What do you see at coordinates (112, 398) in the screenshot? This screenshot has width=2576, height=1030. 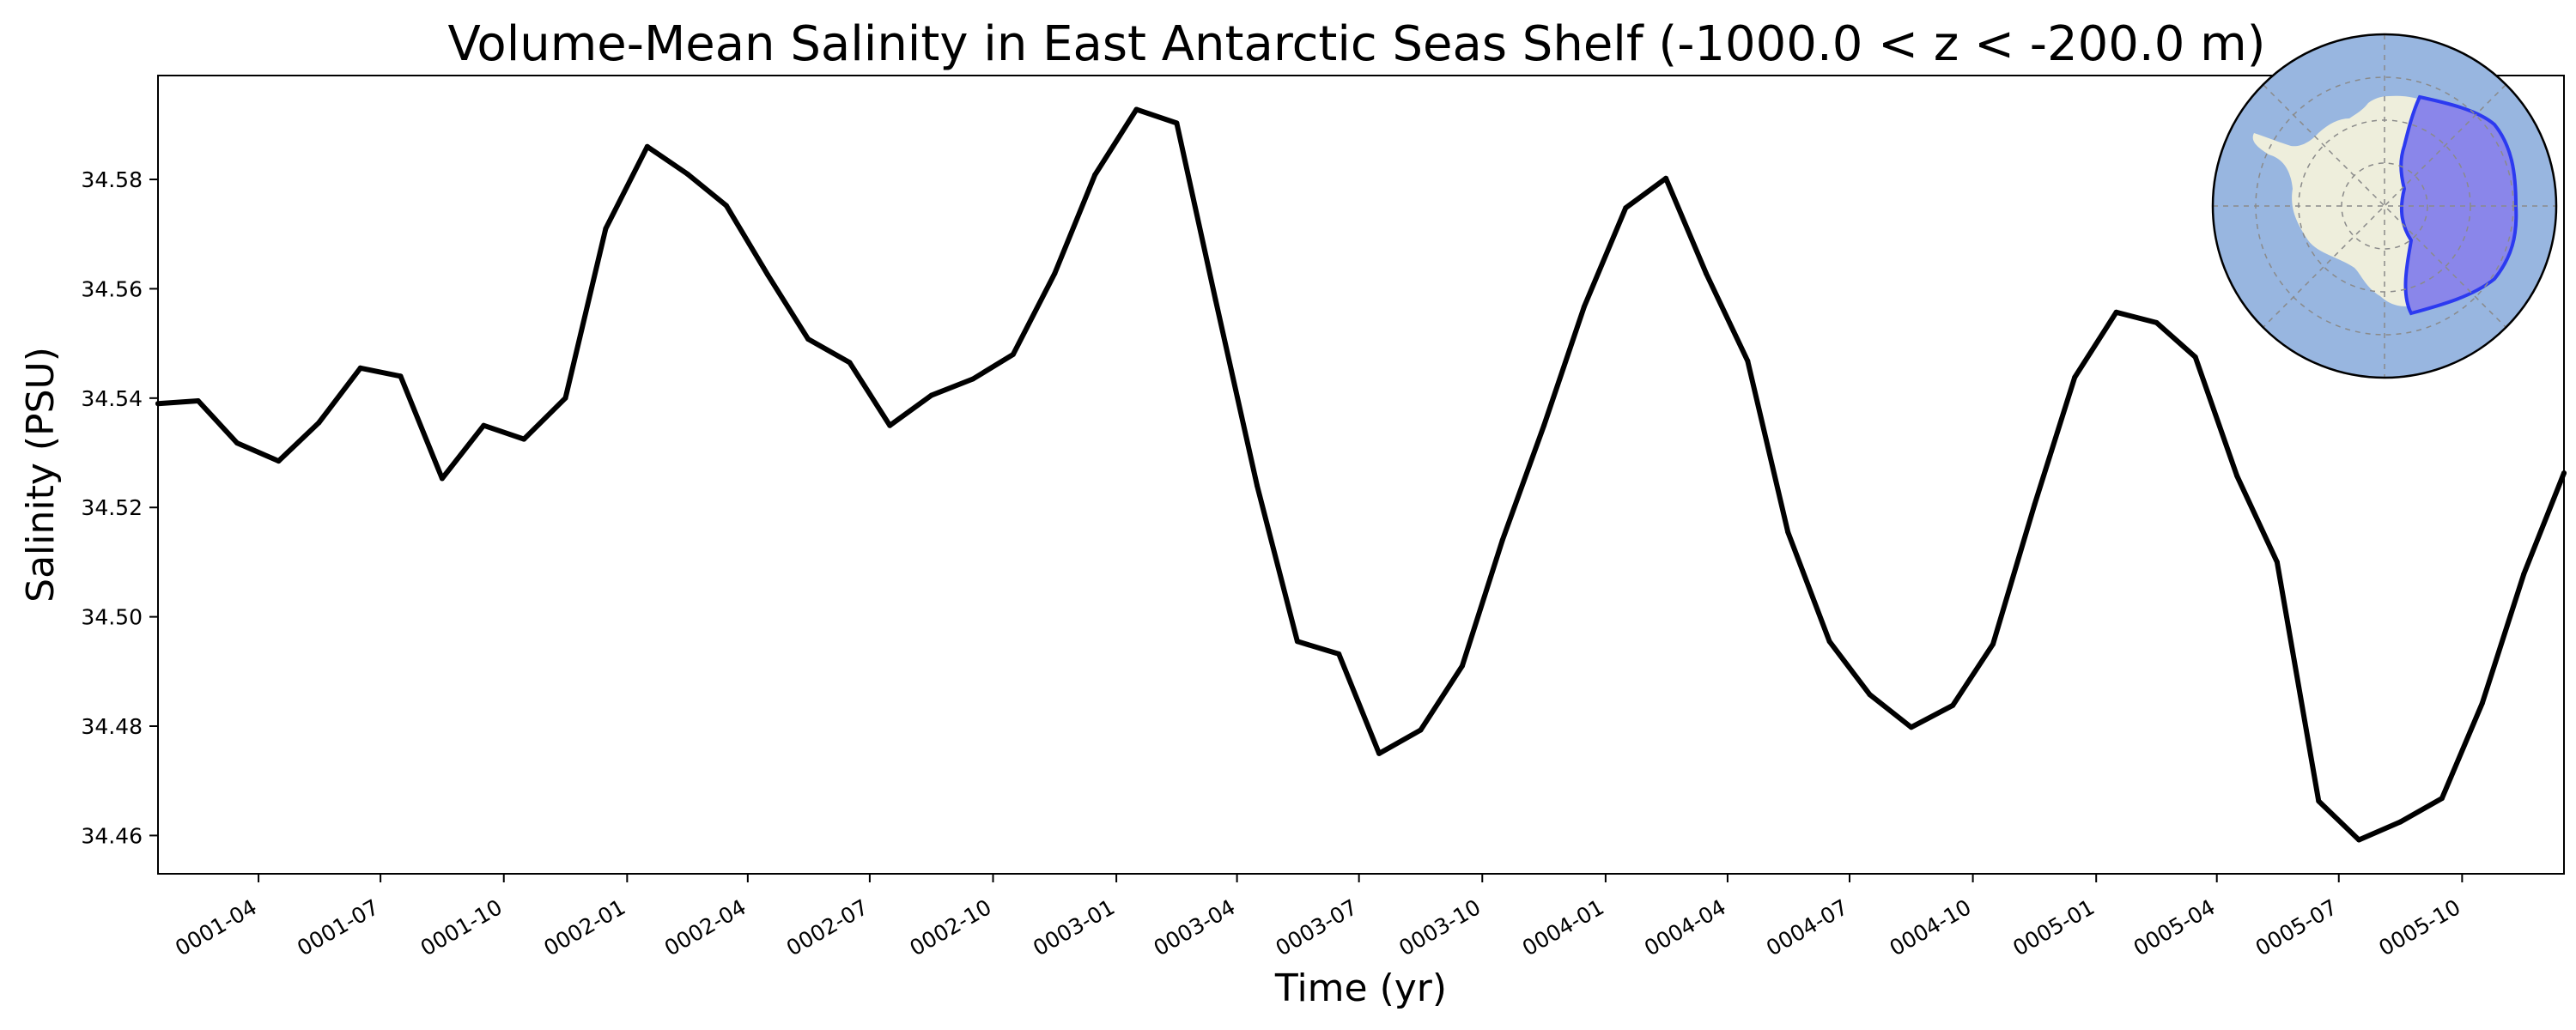 I see `y-tick-label: 34.54` at bounding box center [112, 398].